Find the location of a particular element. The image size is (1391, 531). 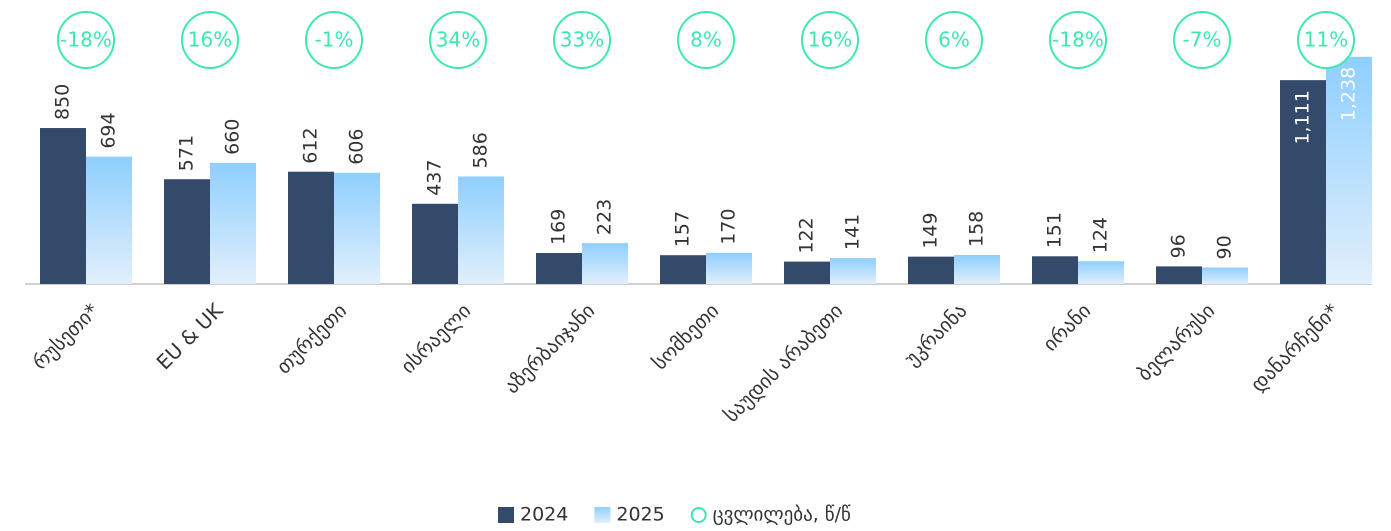

change-label: 34% is located at coordinates (458, 40).